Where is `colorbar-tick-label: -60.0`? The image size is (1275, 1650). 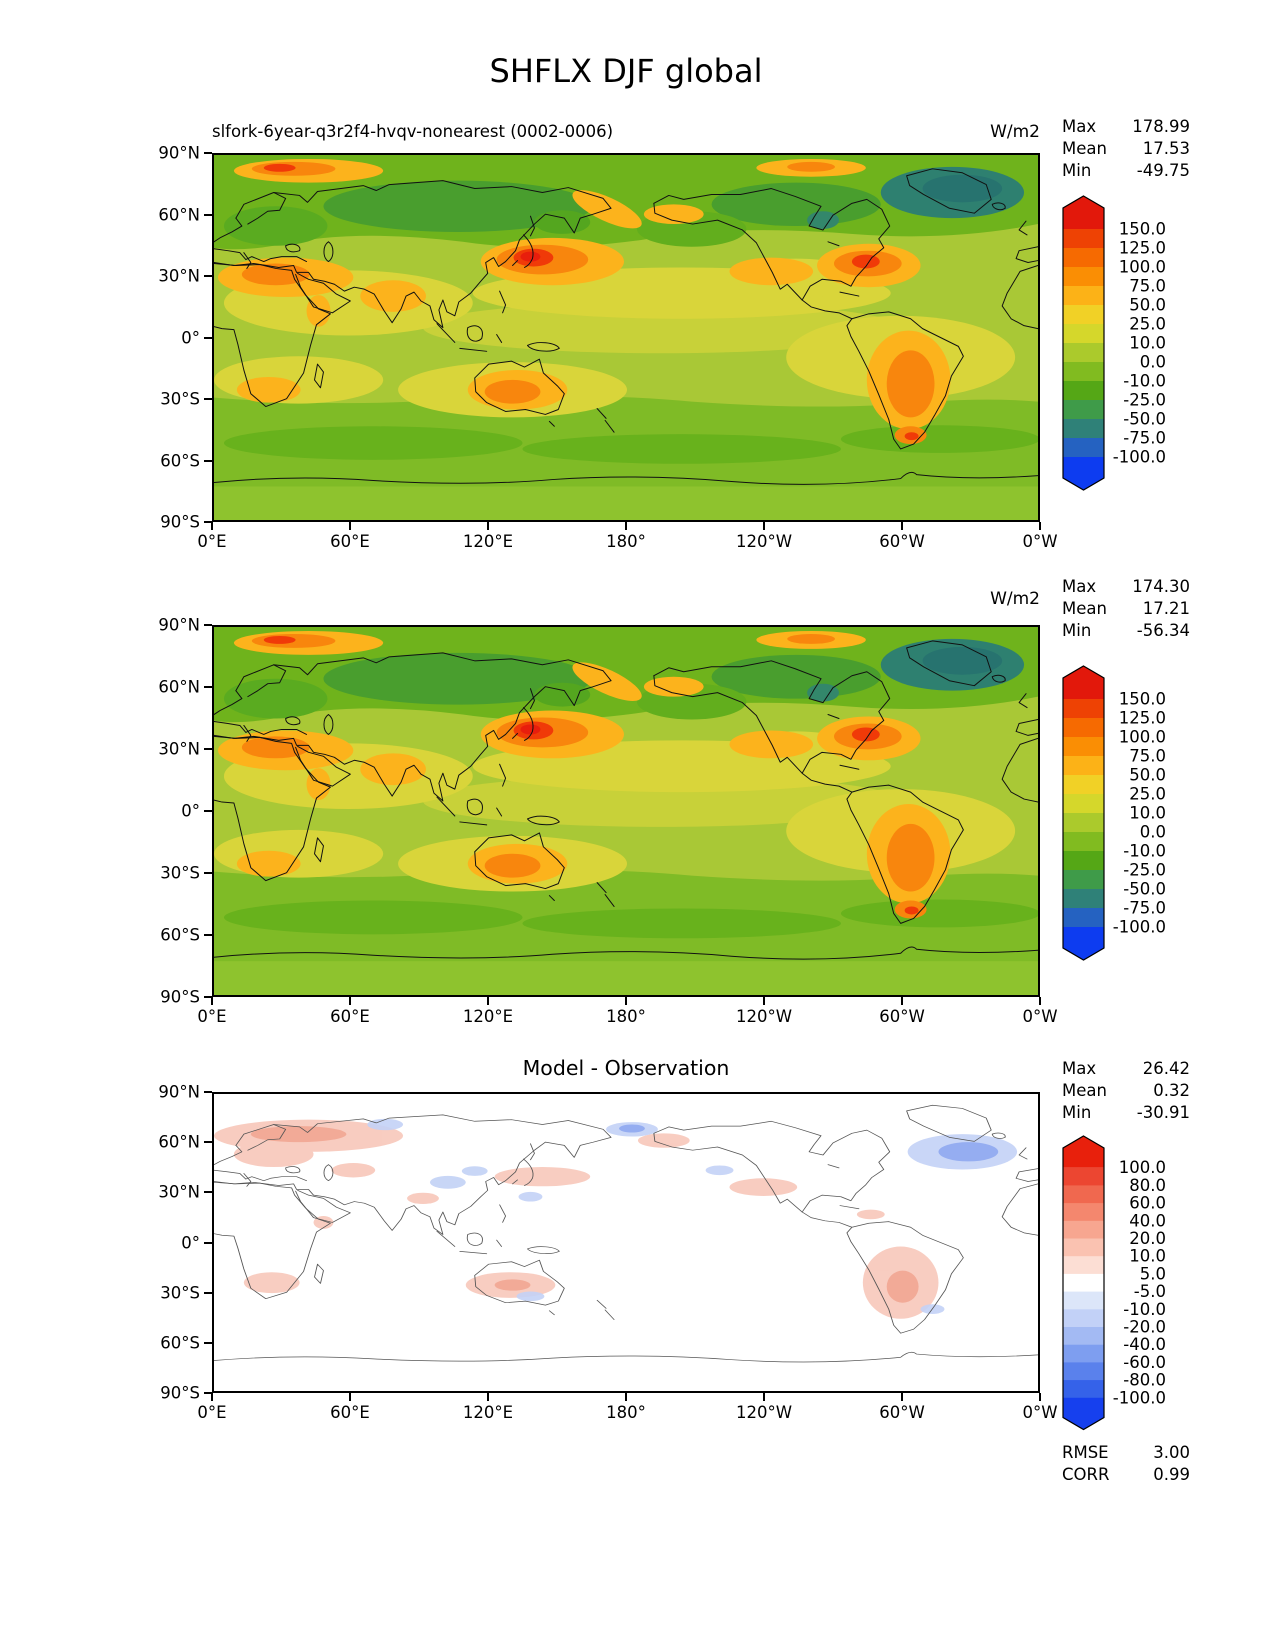
colorbar-tick-label: -60.0 is located at coordinates (1144, 1362).